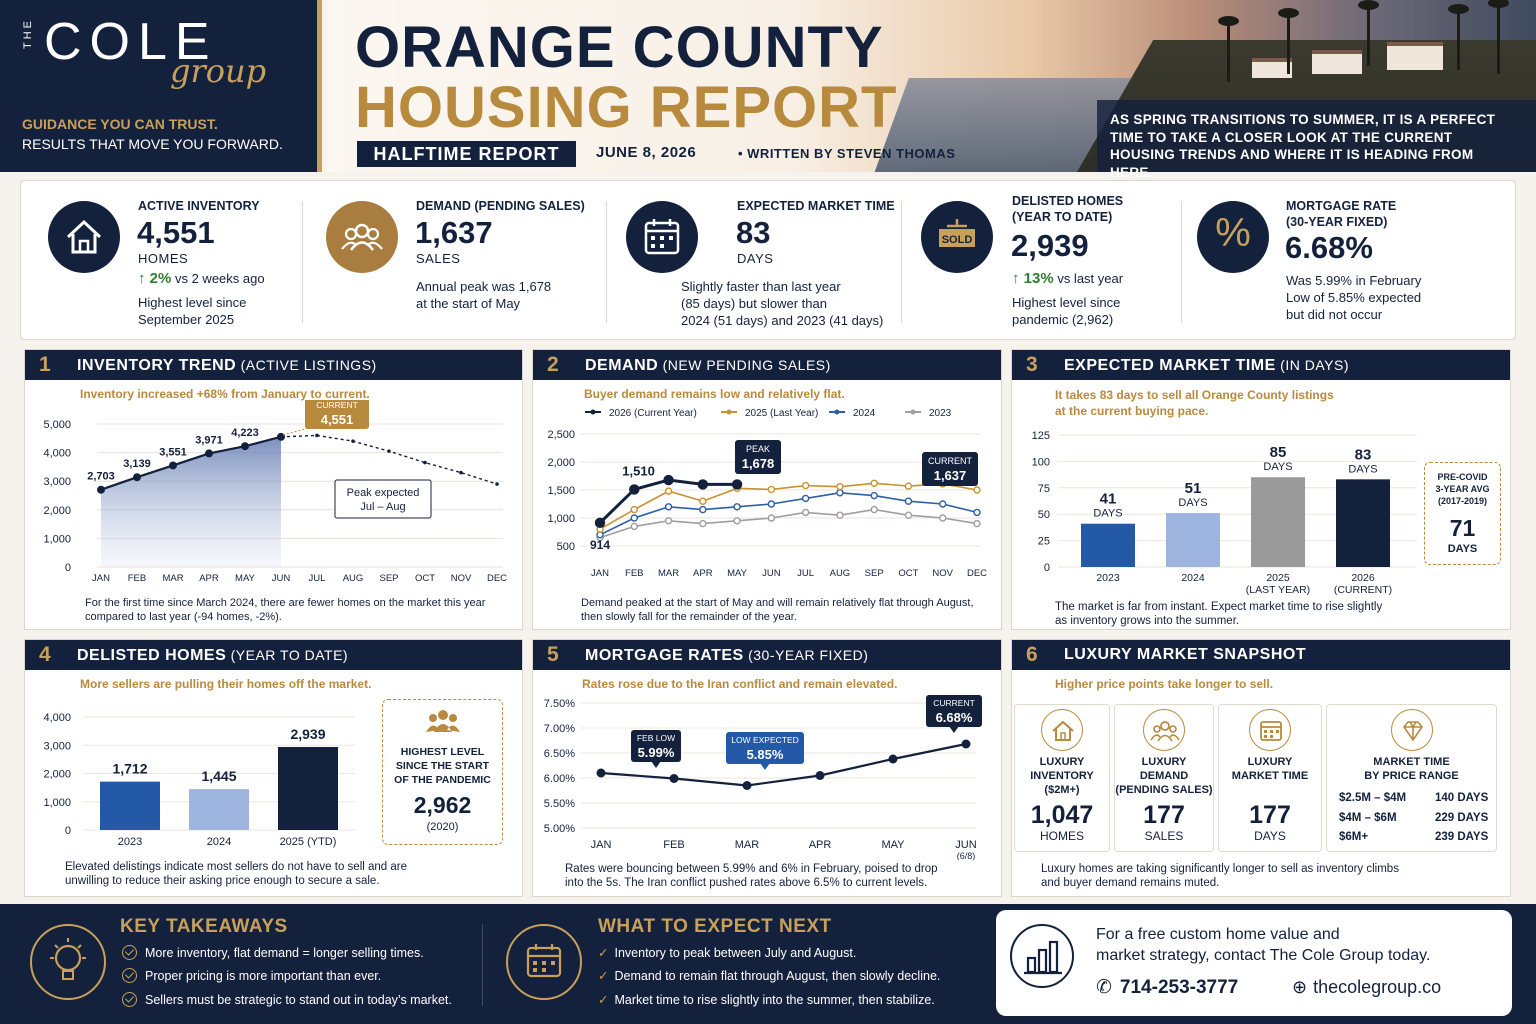  I want to click on change-value: 13%, so click(1038, 278).